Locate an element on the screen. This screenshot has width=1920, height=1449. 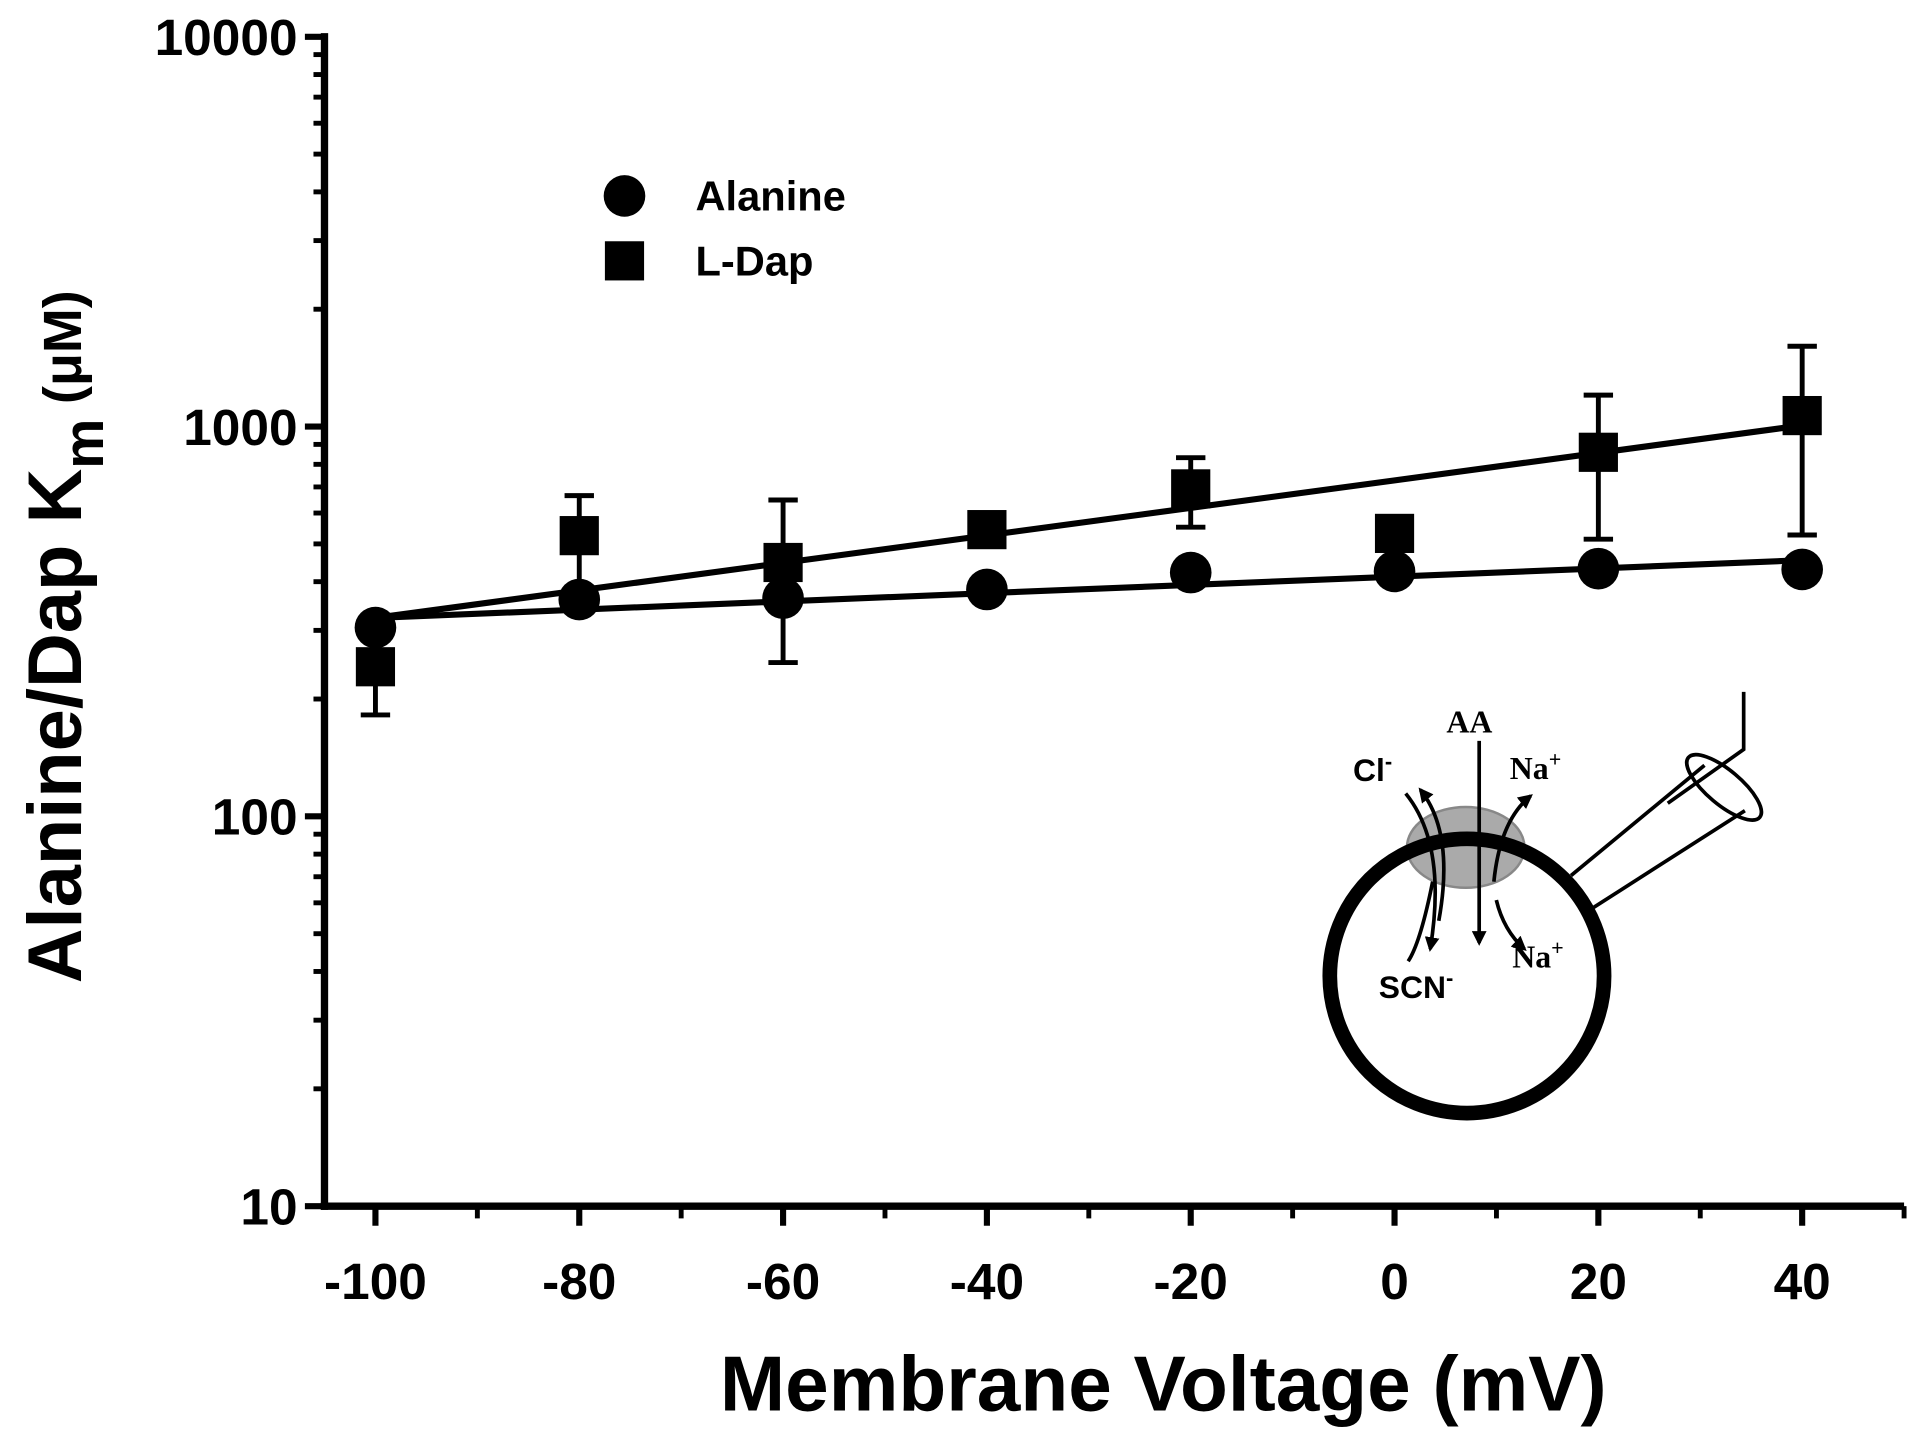
na-in-sup: + is located at coordinates (1557, 947).